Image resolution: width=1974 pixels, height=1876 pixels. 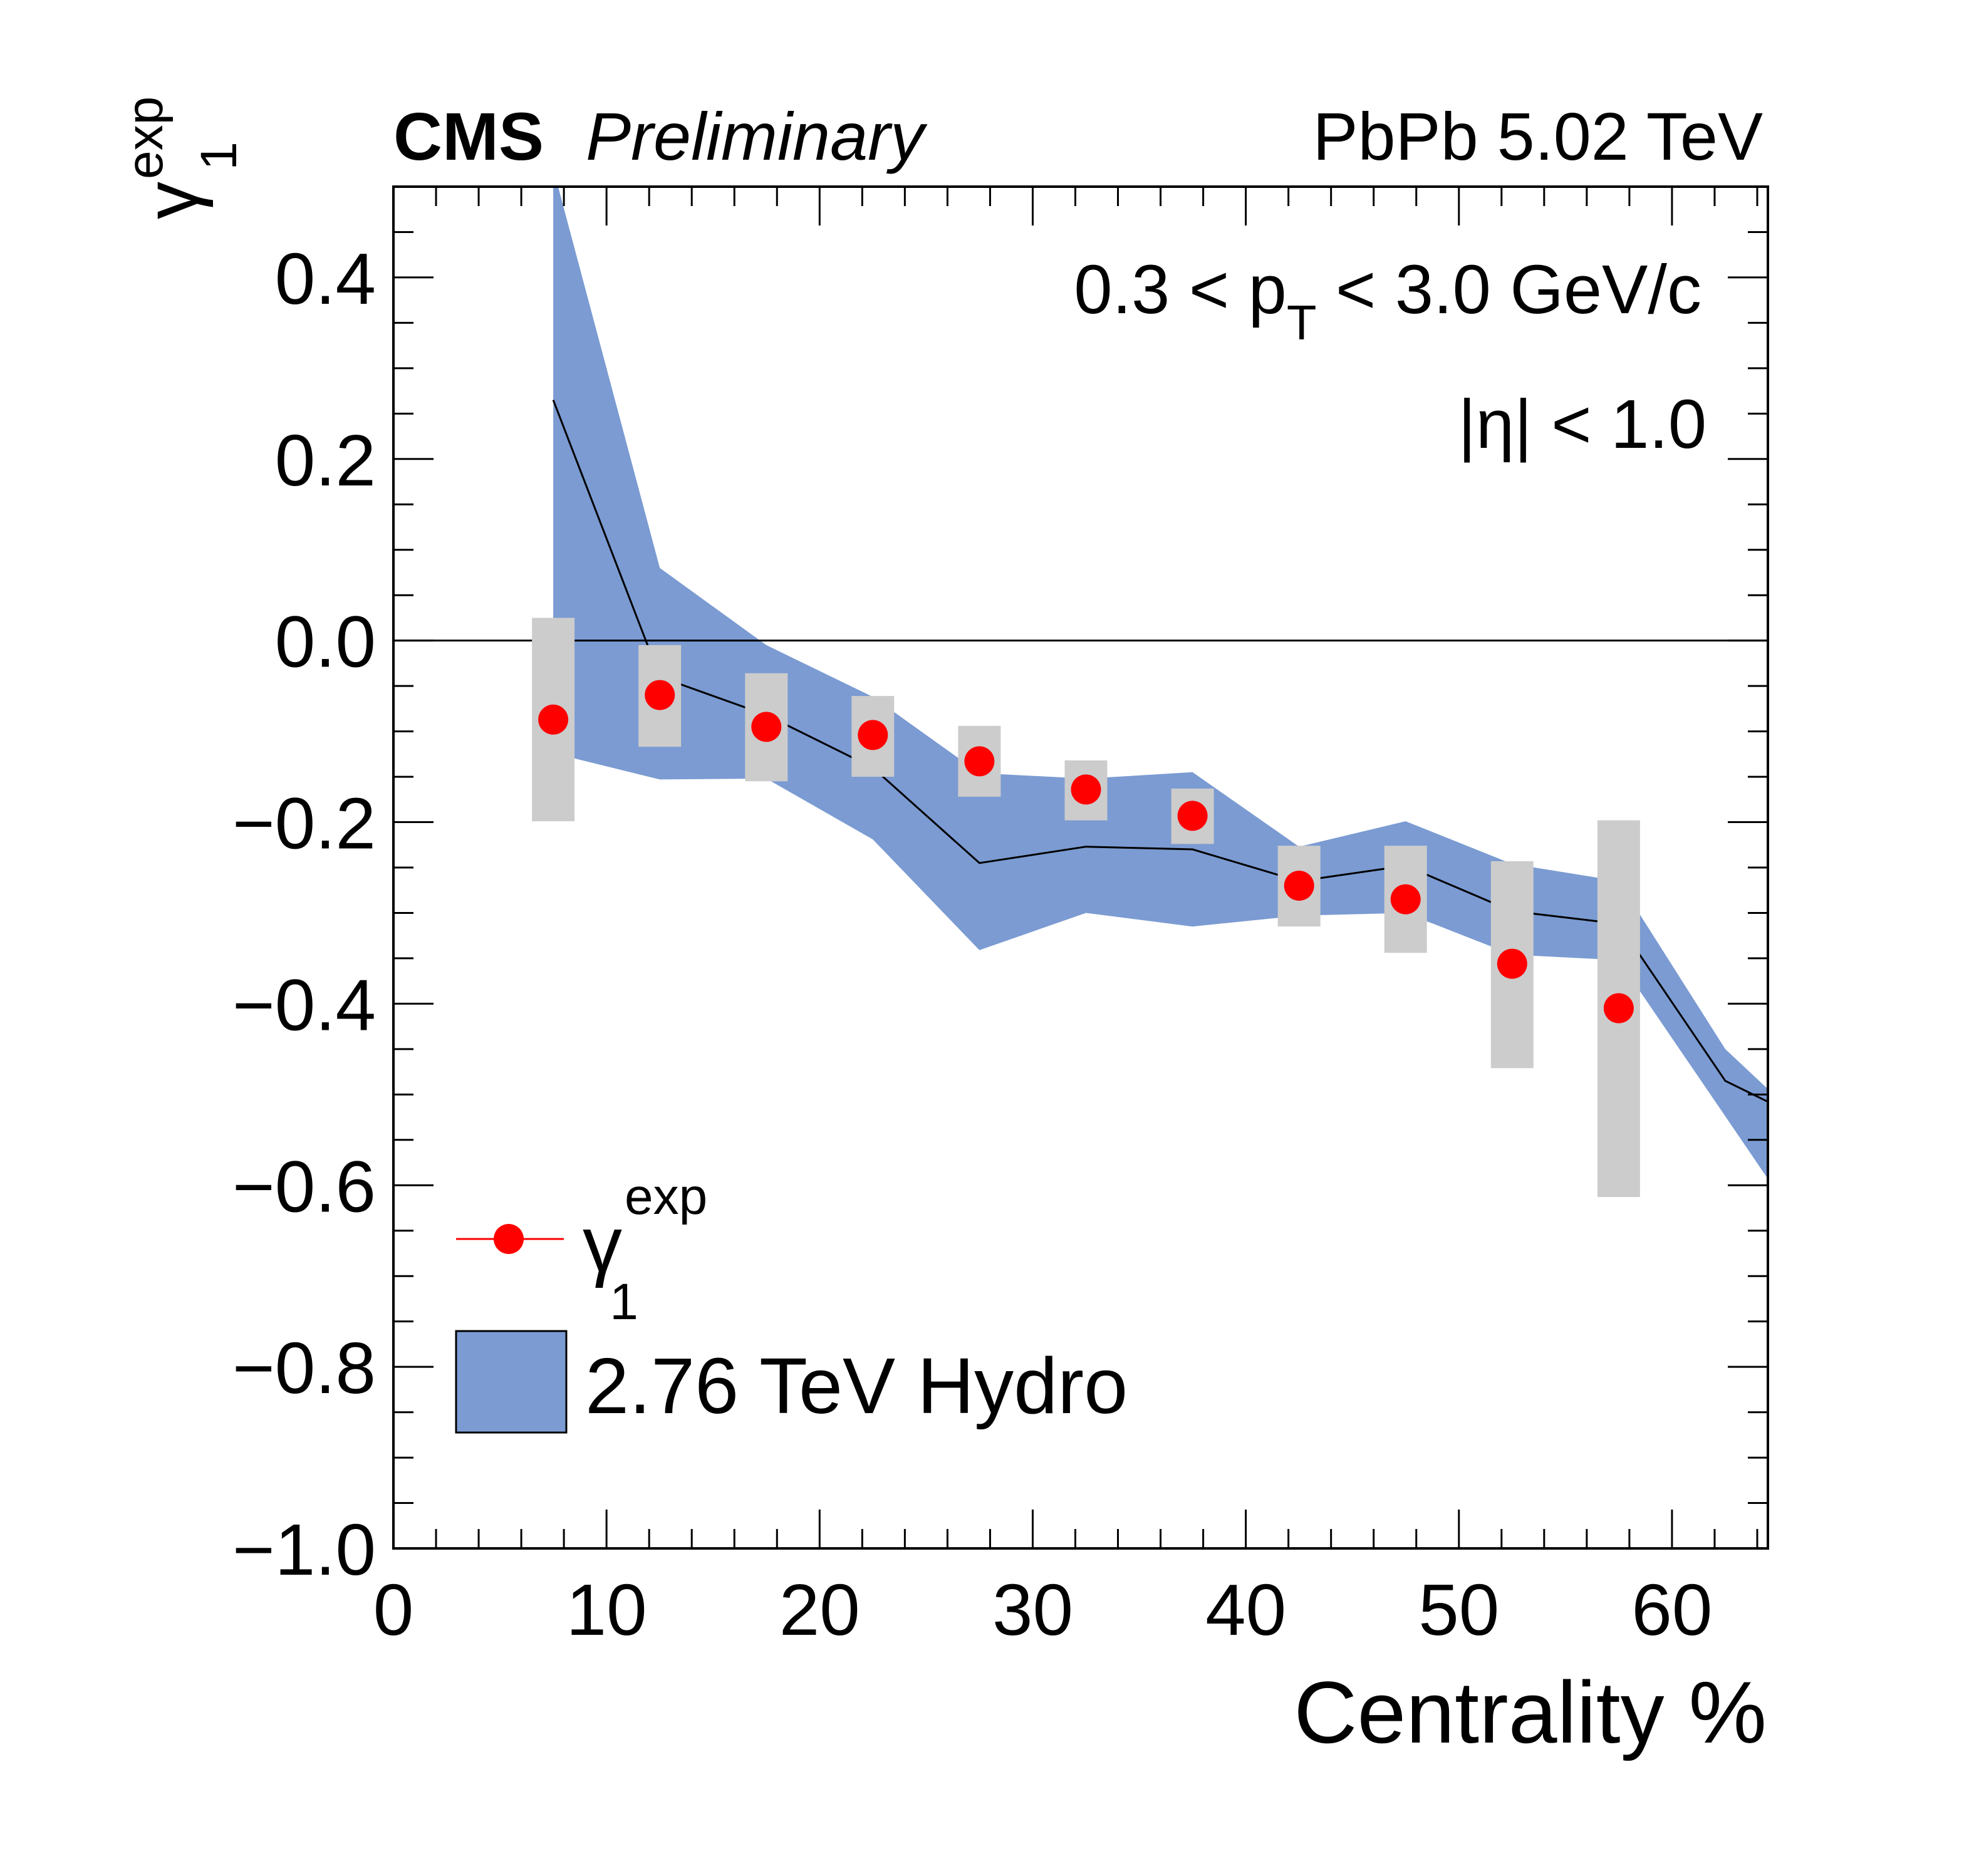 What do you see at coordinates (304, 1549) in the screenshot?
I see `y-tick-label: −1.0` at bounding box center [304, 1549].